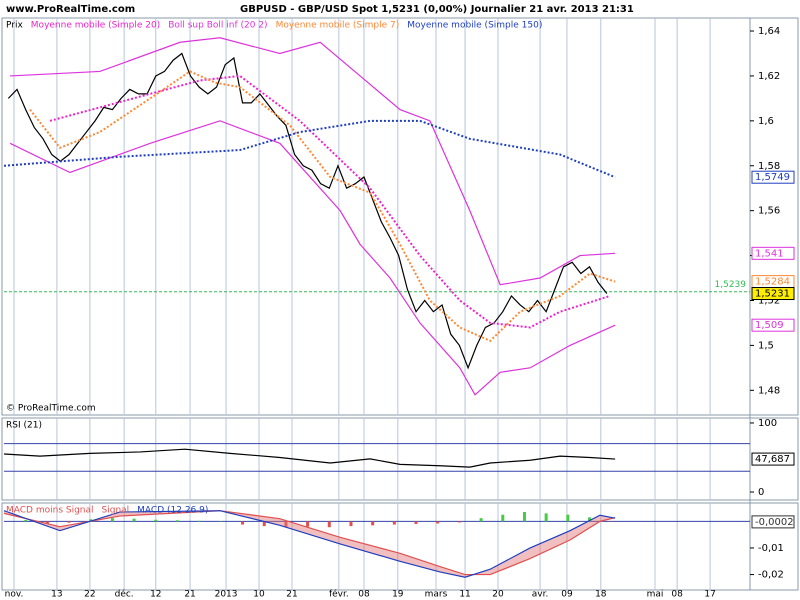 This screenshot has width=800, height=600. I want to click on value-marker-label: 1,541, so click(769, 253).